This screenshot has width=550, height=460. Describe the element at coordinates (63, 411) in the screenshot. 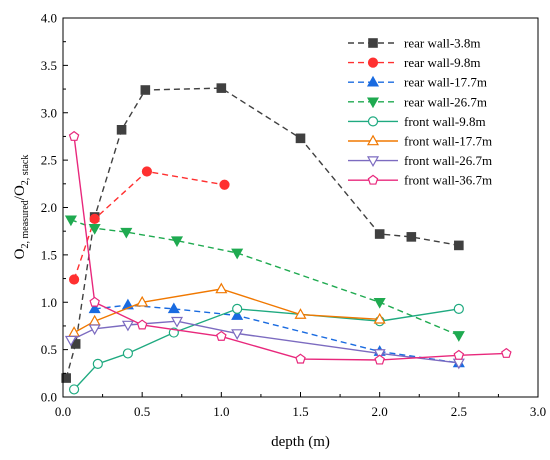

I see `x-tick-label: 0.0` at that location.